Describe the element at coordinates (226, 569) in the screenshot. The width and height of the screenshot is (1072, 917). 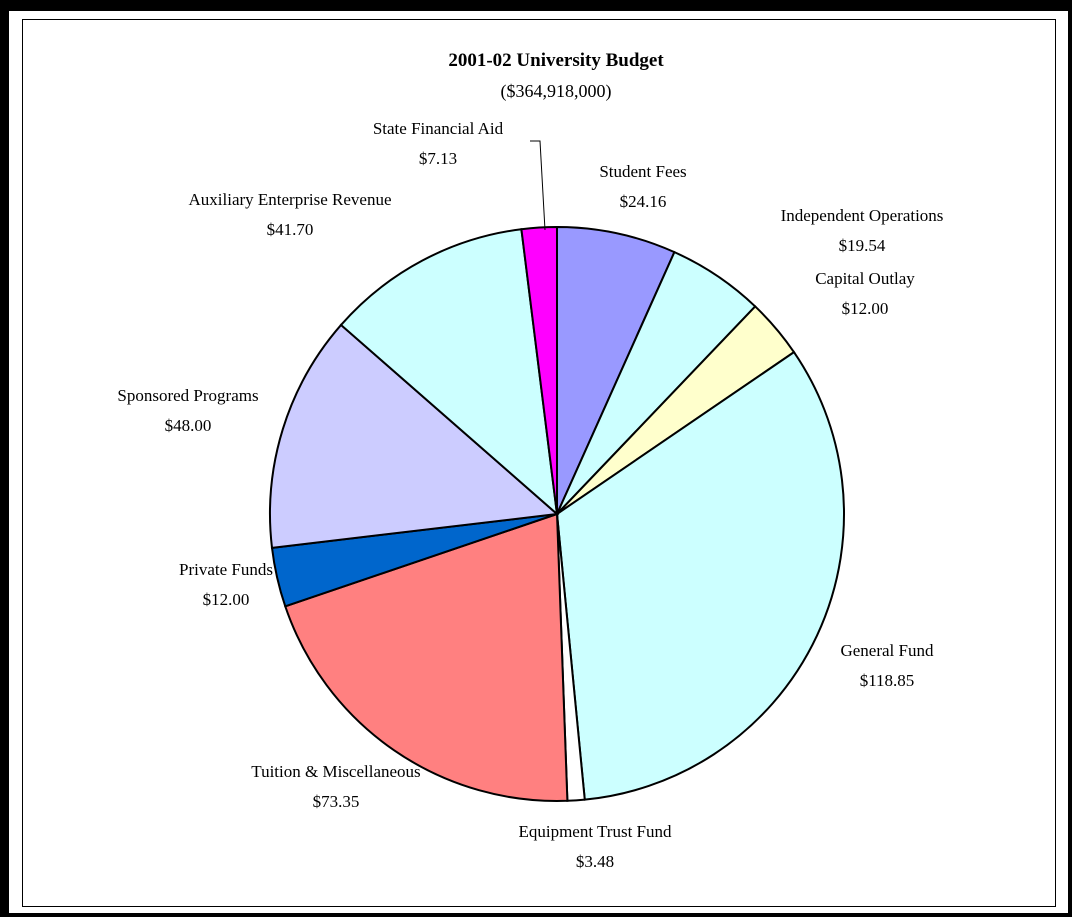
I see `slice-label-name-private-funds: Private Funds` at that location.